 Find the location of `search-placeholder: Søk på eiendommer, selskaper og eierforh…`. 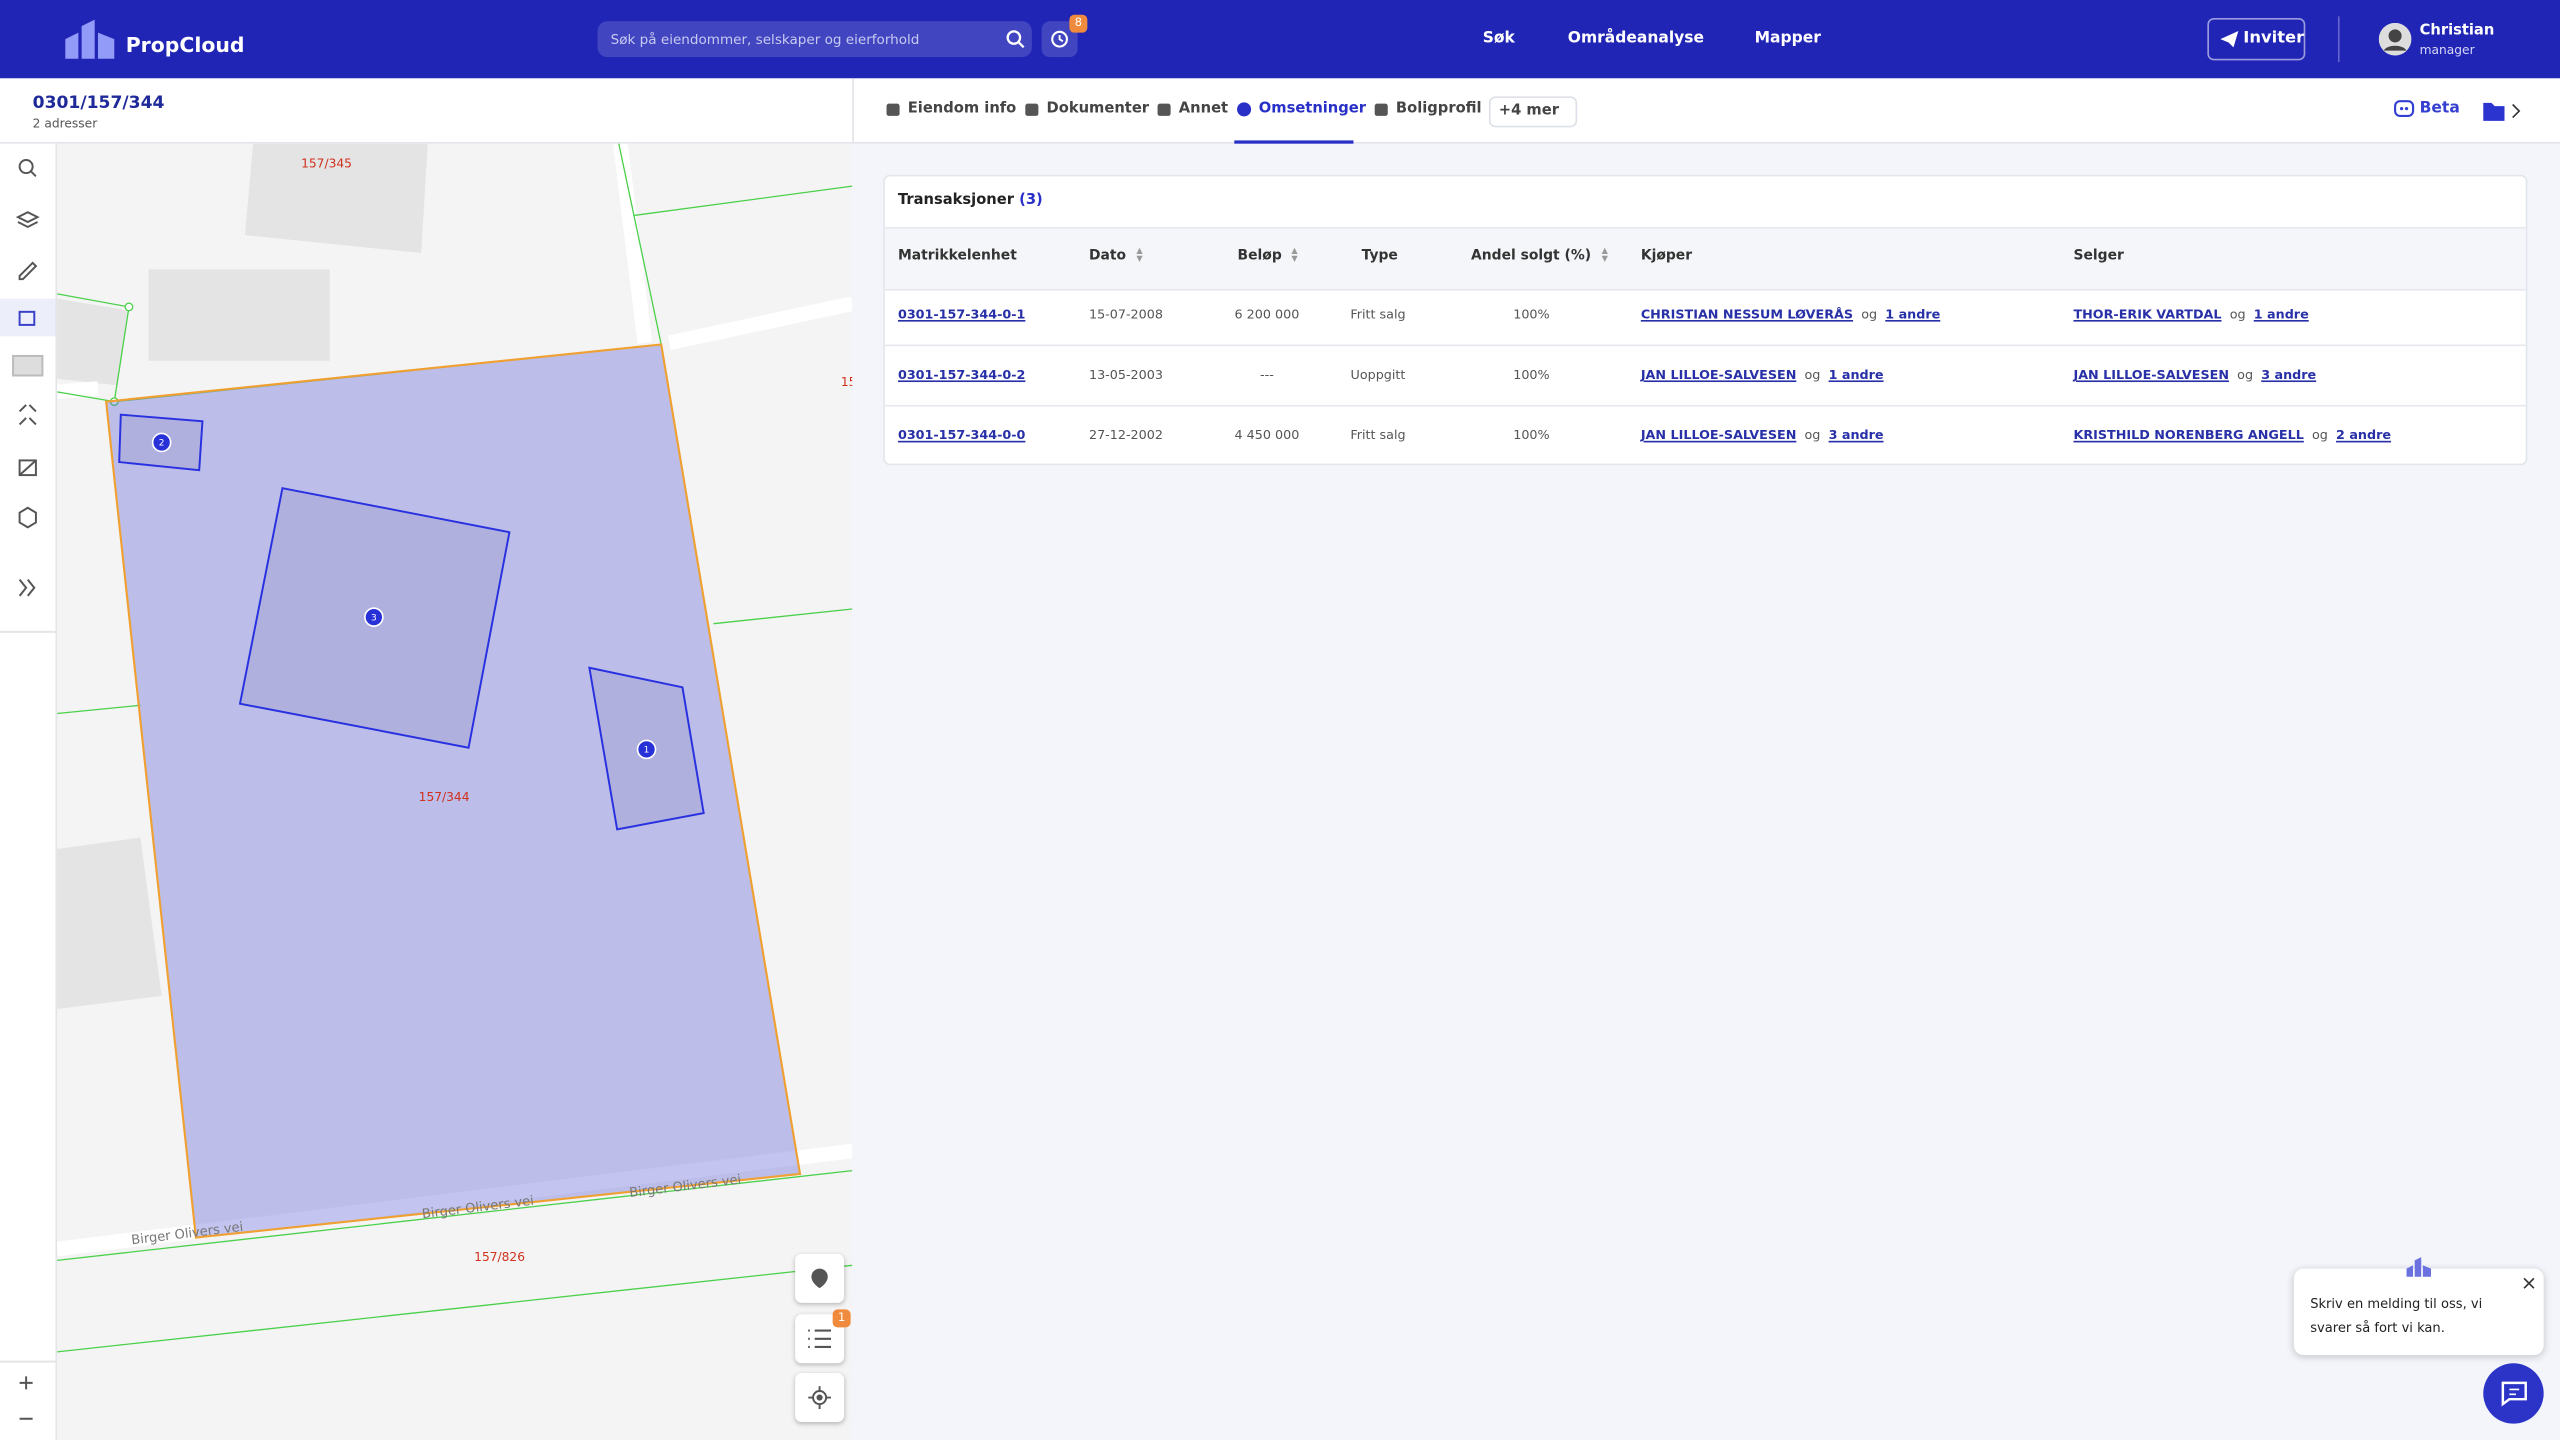

search-placeholder: Søk på eiendommer, selskaper og eierforh… is located at coordinates (765, 39).